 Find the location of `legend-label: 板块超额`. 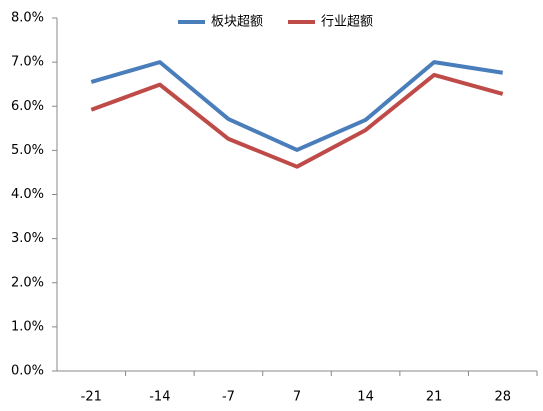

legend-label: 板块超额 is located at coordinates (237, 22).